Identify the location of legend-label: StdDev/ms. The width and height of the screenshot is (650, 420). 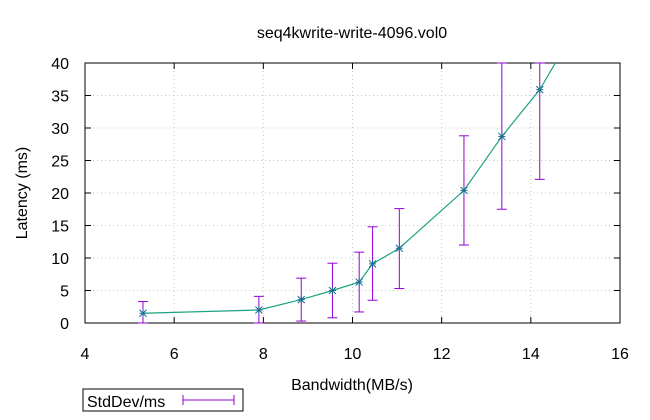
(126, 402).